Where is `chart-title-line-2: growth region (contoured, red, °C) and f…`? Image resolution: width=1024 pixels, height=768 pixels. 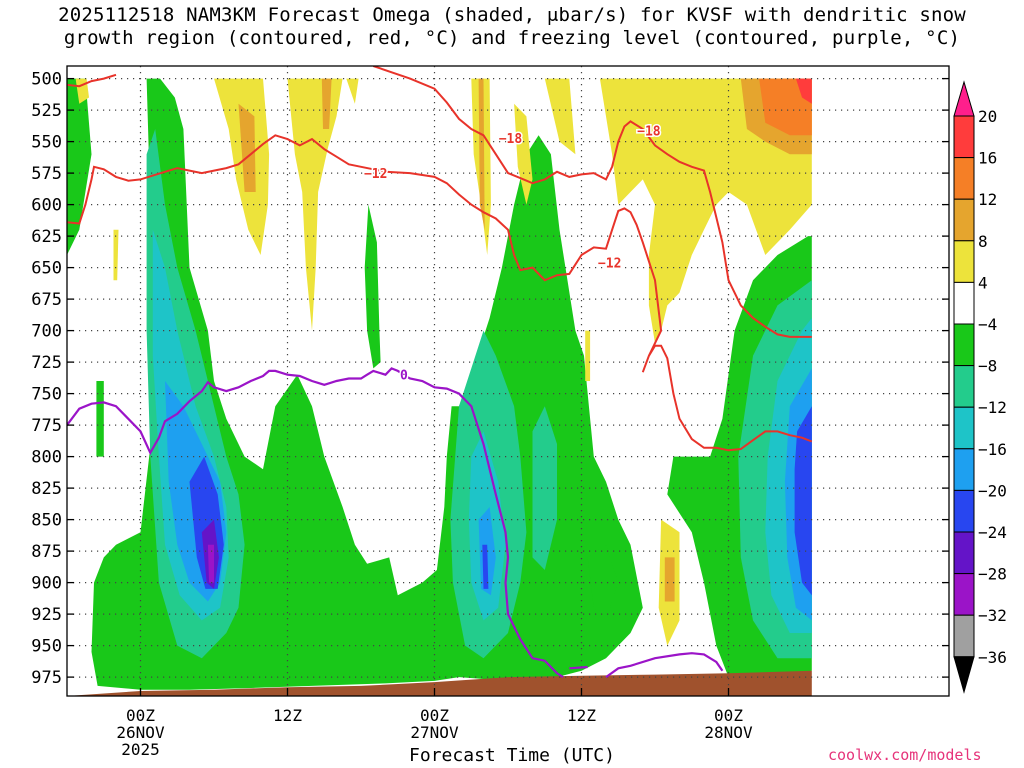
chart-title-line-2: growth region (contoured, red, °C) and f… is located at coordinates (512, 38).